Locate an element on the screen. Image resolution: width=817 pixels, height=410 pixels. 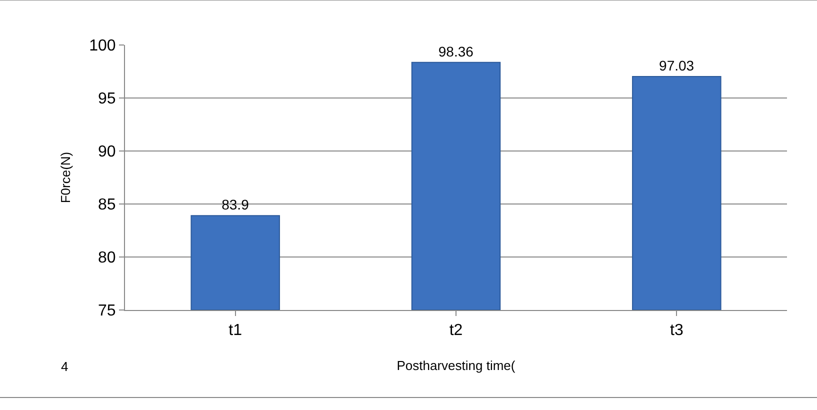
y-tick-label: 100 is located at coordinates (102, 46).